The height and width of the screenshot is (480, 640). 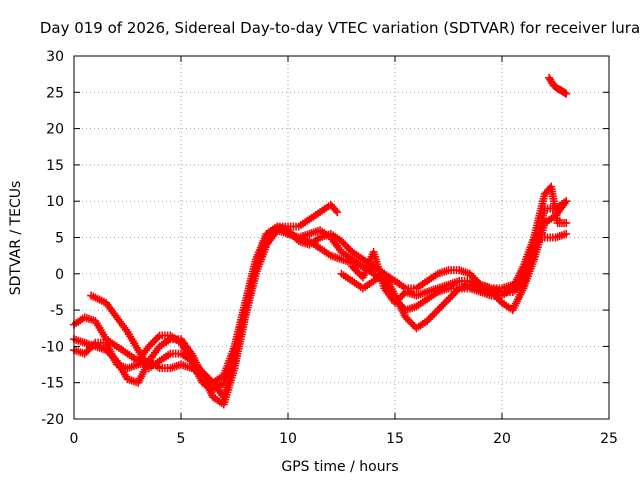 What do you see at coordinates (57, 311) in the screenshot?
I see `y-tick-label: -5` at bounding box center [57, 311].